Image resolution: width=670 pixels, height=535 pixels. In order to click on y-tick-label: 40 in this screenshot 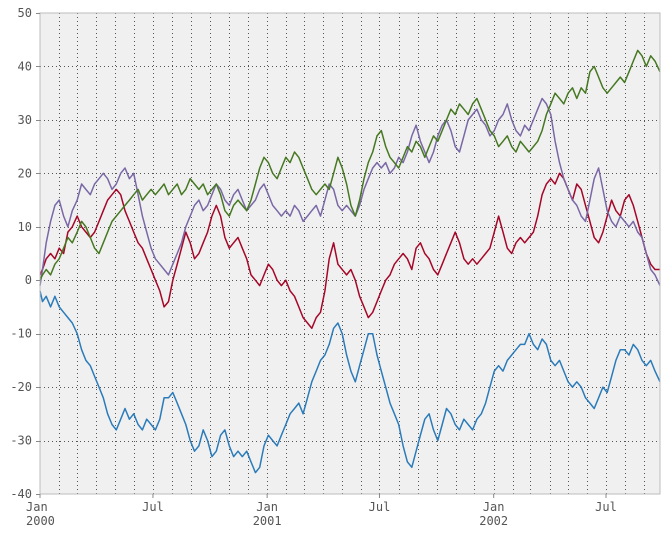, I will do `click(25, 66)`.